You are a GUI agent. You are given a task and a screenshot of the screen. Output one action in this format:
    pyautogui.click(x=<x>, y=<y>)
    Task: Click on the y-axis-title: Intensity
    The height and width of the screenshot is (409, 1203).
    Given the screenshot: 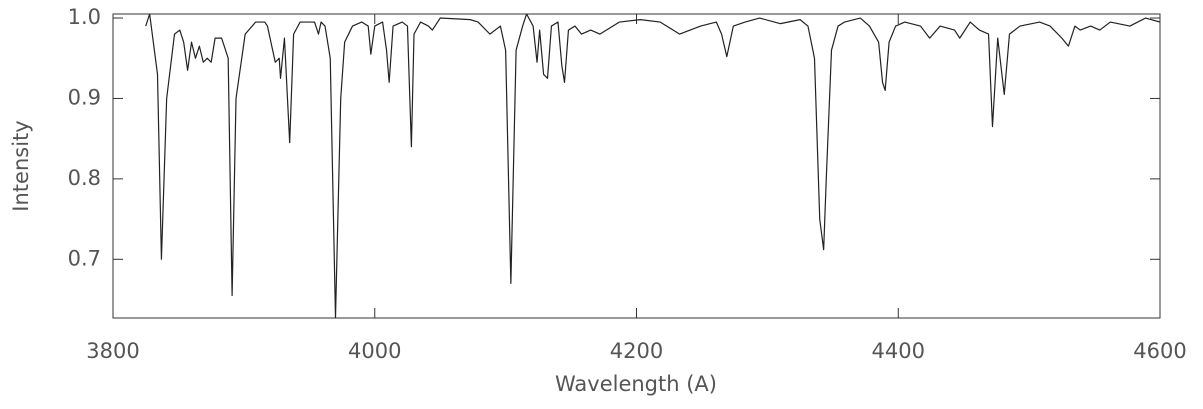 What is the action you would take?
    pyautogui.click(x=21, y=165)
    